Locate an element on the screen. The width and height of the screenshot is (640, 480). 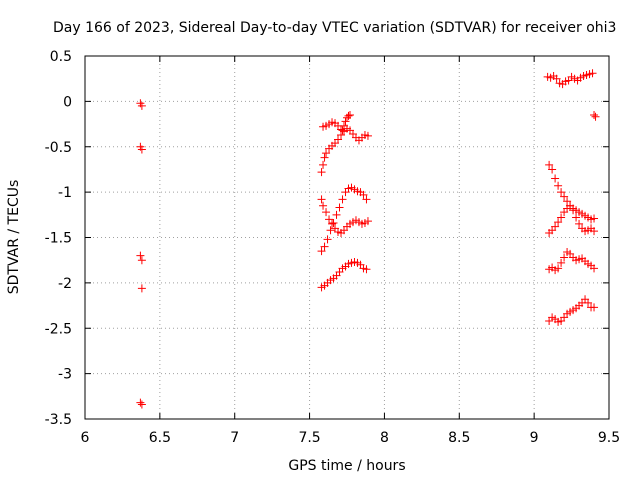
x-tick-label: 7 is located at coordinates (234, 438).